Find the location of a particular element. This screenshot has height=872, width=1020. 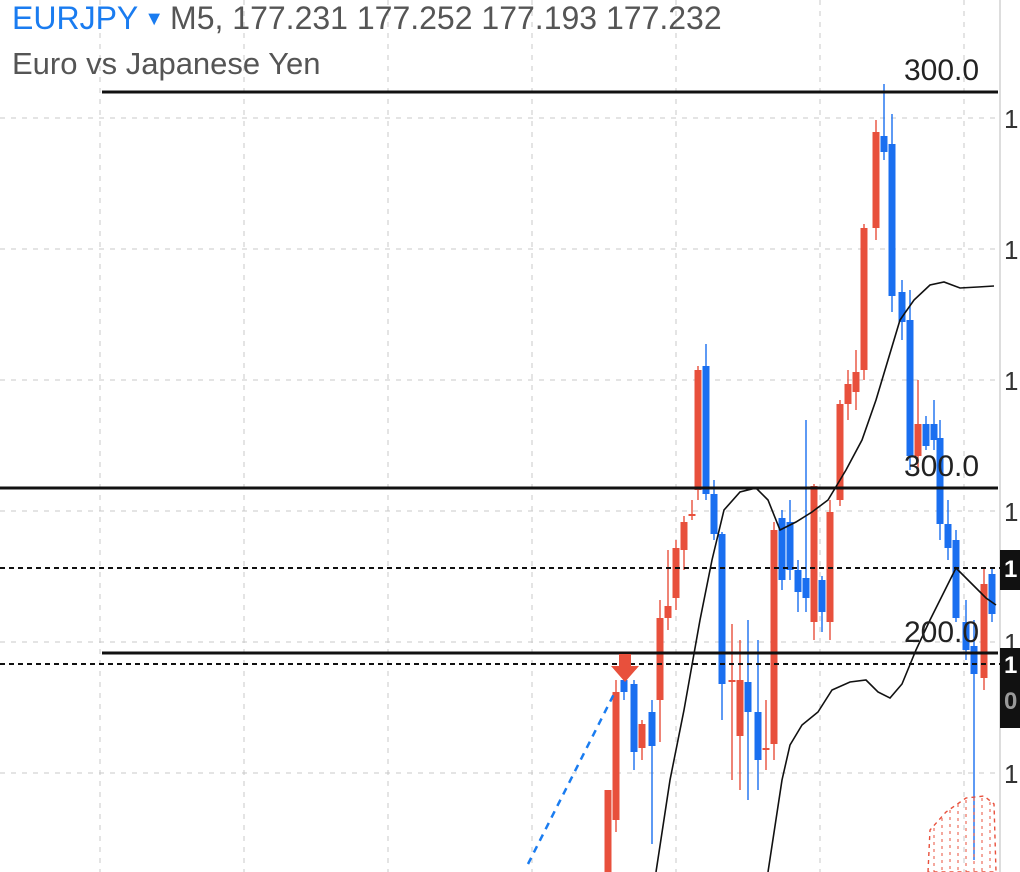

price-tag-lower-text: 1 is located at coordinates (1011, 665).